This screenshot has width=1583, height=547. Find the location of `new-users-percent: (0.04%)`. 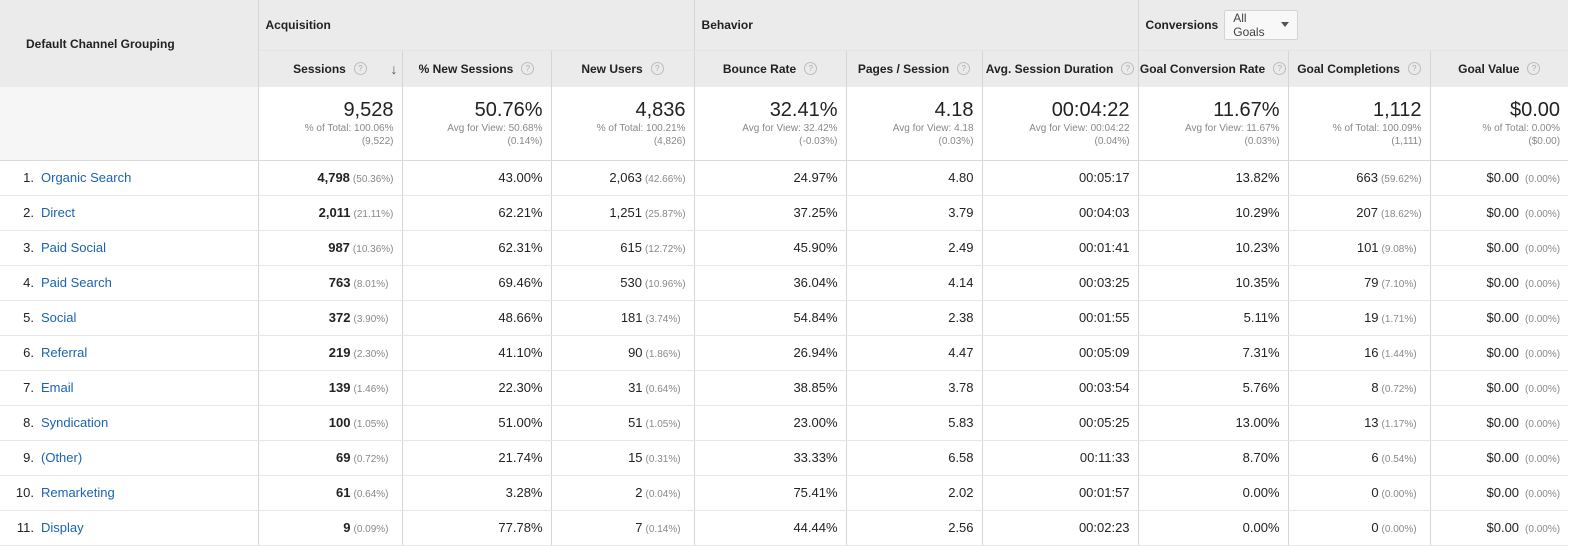

new-users-percent: (0.04%) is located at coordinates (663, 494).